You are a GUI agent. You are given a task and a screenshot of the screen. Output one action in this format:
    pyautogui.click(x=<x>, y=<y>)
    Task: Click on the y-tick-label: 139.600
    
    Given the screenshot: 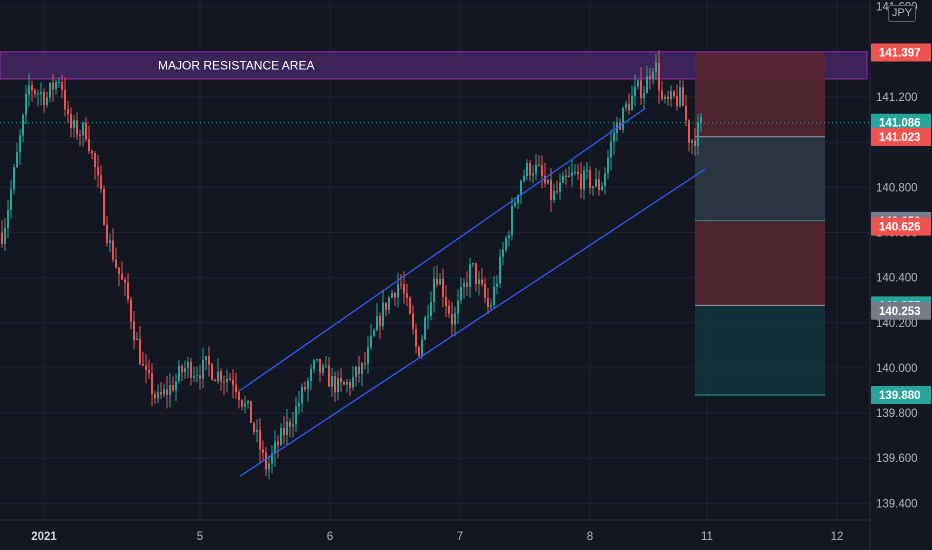 What is the action you would take?
    pyautogui.click(x=897, y=459)
    